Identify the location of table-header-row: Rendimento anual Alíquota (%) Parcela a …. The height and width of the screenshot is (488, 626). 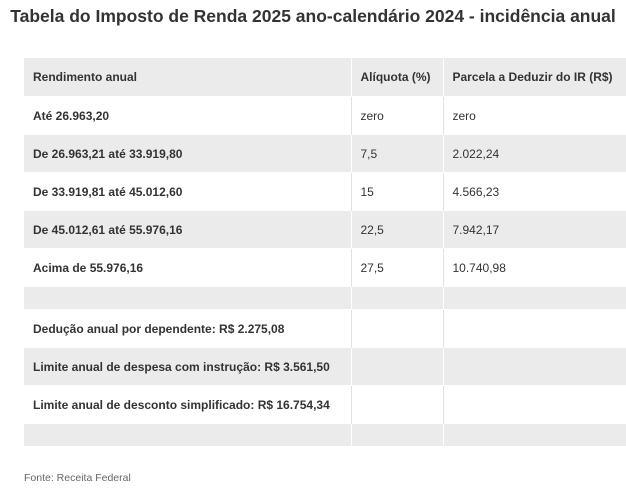
(325, 77).